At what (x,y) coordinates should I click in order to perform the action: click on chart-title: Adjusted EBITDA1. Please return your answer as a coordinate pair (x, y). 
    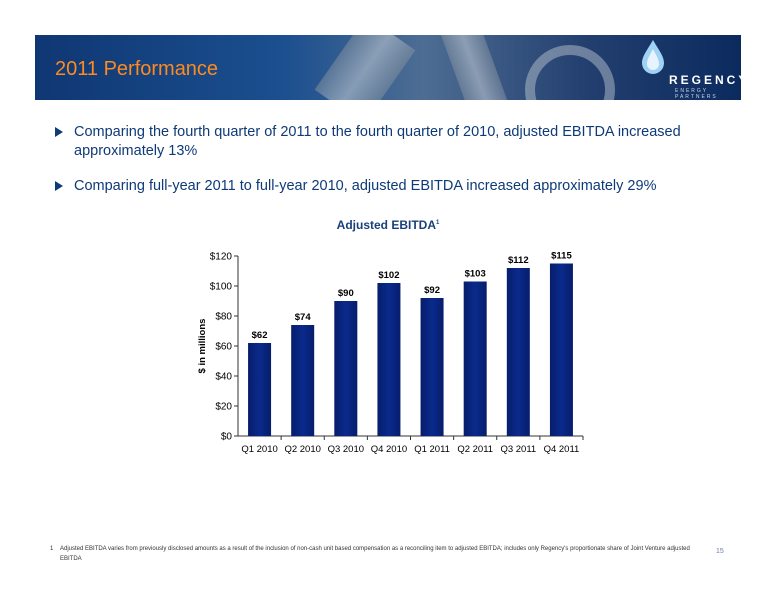
    Looking at the image, I should click on (388, 225).